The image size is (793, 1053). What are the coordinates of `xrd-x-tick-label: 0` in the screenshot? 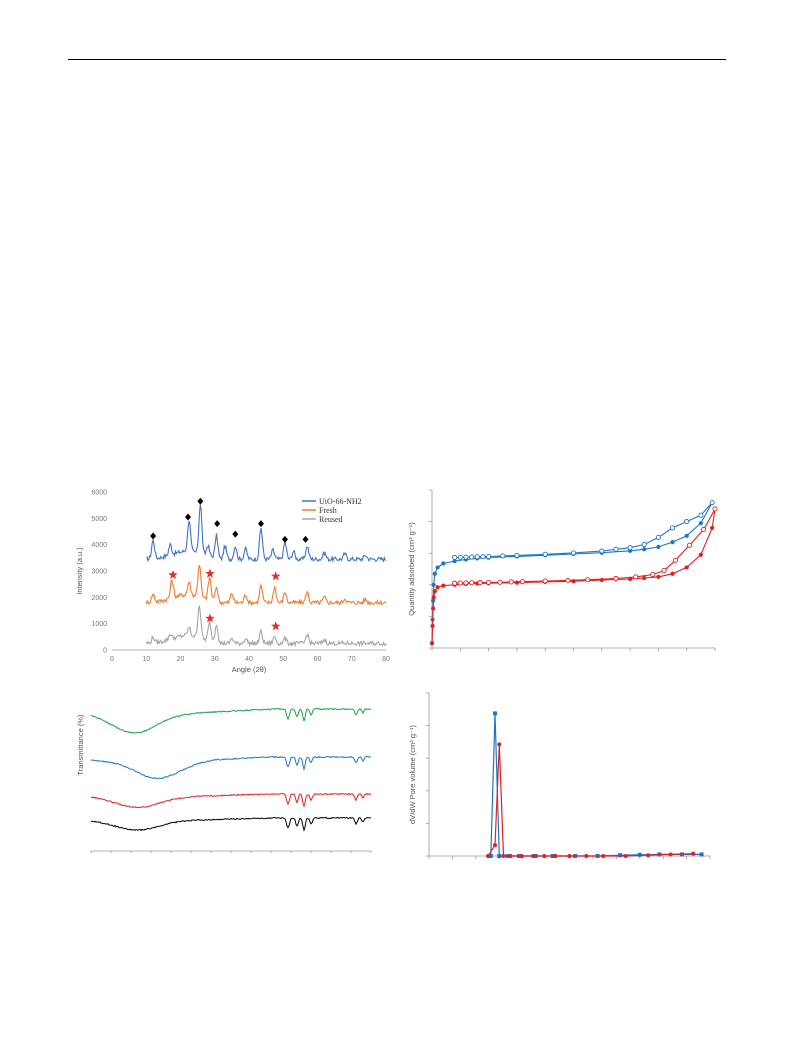 It's located at (112, 659).